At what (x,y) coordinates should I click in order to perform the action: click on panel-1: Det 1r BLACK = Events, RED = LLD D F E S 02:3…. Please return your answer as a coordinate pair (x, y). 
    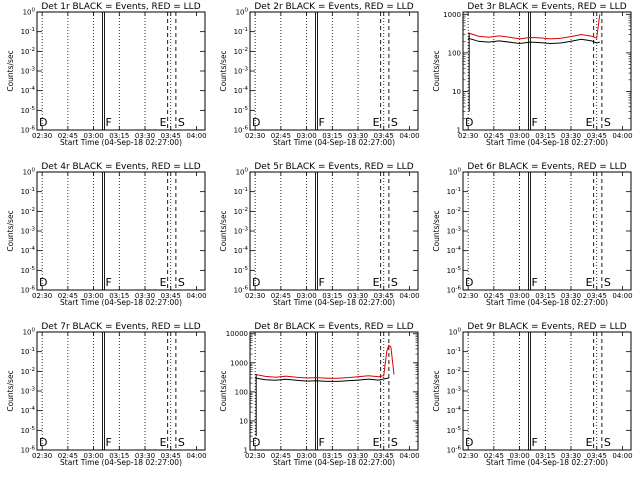
    Looking at the image, I should click on (106, 74).